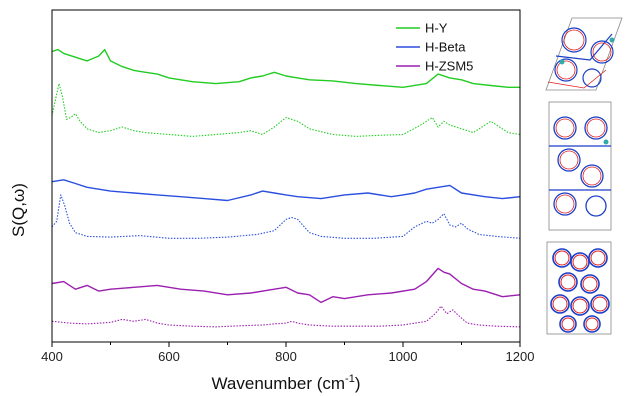  I want to click on x-axis-title-main: Wavenumber (cm, so click(279, 383).